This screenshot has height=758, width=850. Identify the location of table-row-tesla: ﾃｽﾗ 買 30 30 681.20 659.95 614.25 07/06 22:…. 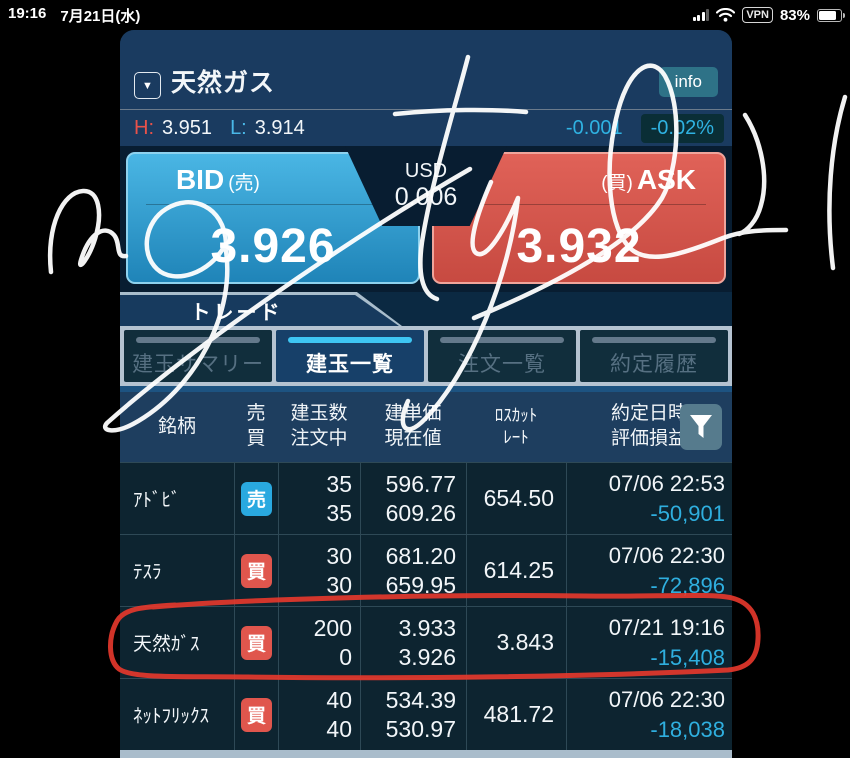
(426, 570).